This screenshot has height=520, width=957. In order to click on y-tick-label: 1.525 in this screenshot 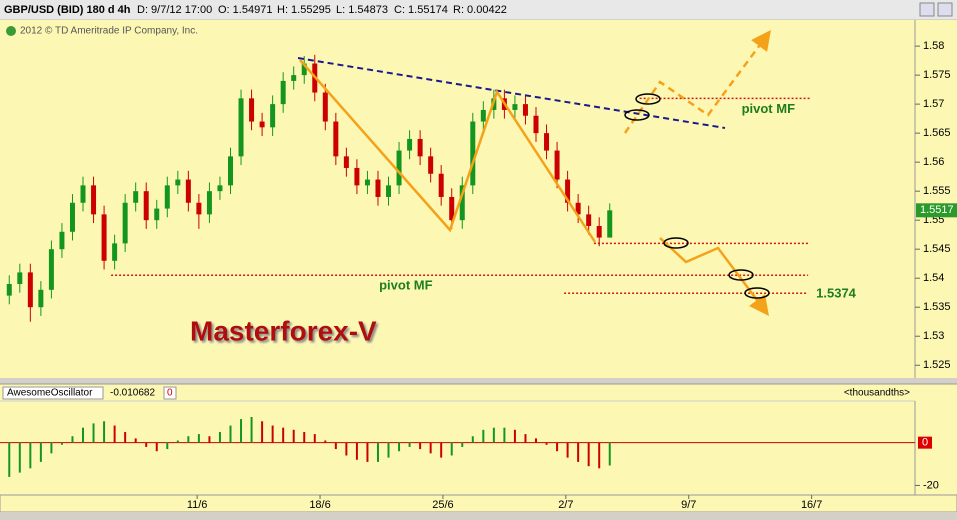, I will do `click(937, 365)`.